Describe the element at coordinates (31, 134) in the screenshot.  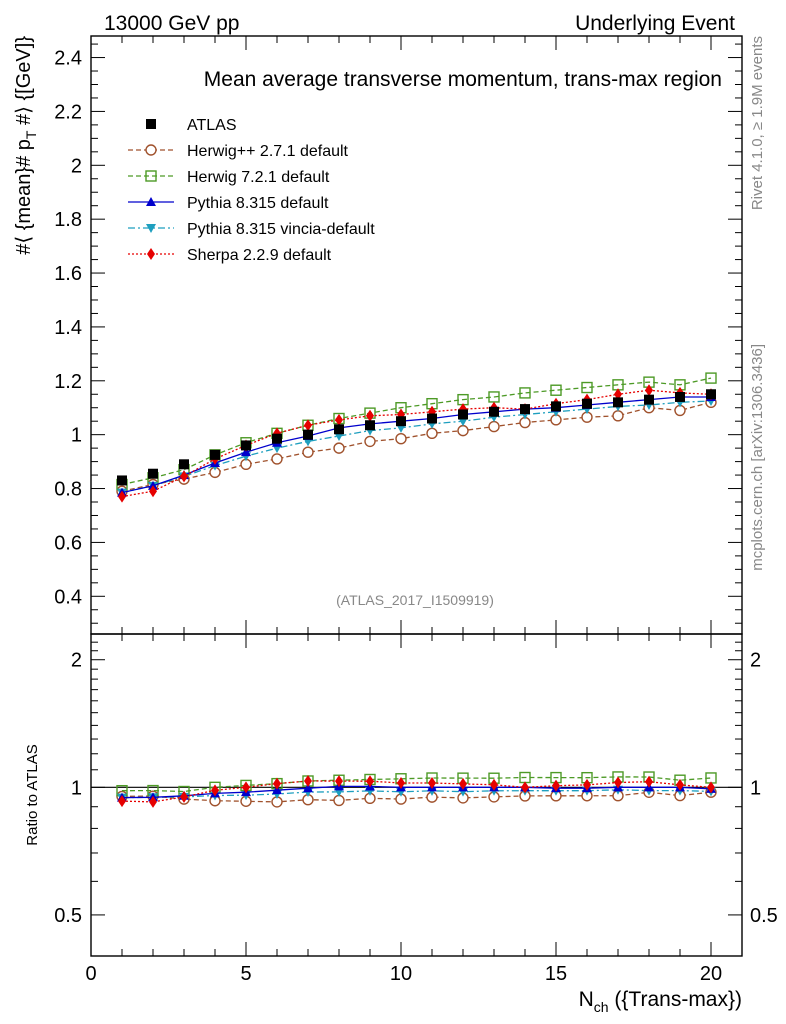
I see `y-axis-label-sub: T` at that location.